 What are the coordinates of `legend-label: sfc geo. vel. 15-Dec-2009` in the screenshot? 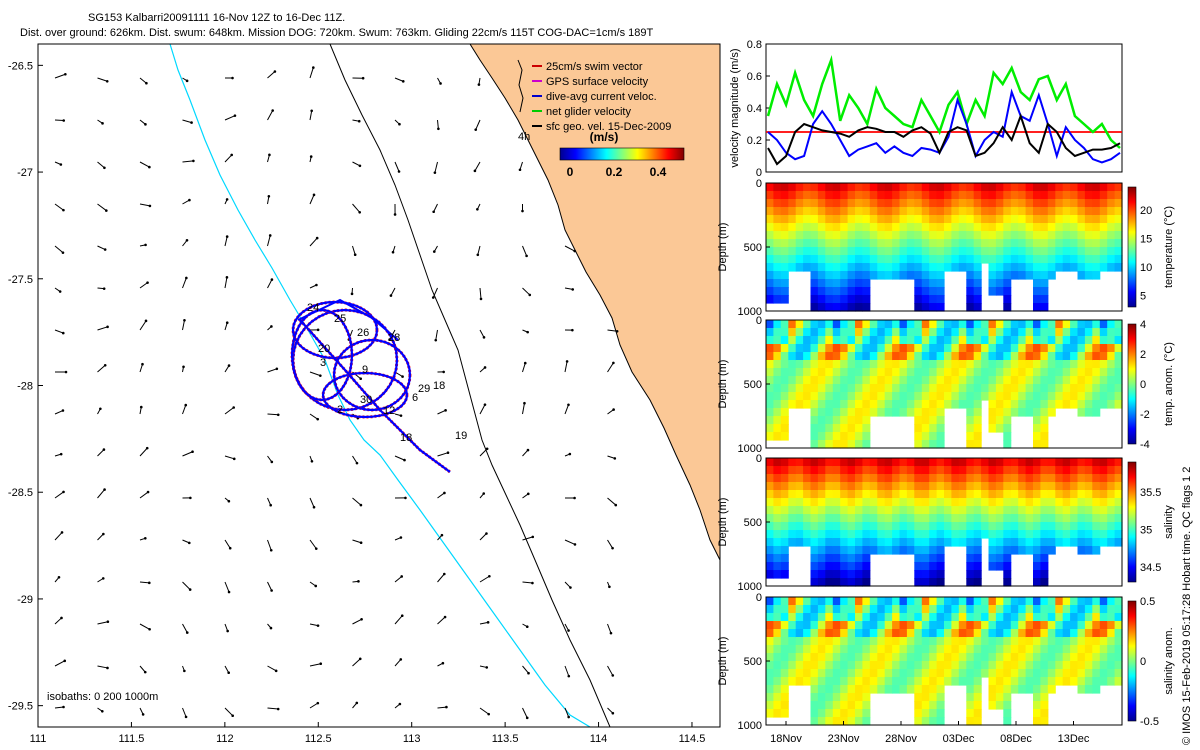 It's located at (608, 127).